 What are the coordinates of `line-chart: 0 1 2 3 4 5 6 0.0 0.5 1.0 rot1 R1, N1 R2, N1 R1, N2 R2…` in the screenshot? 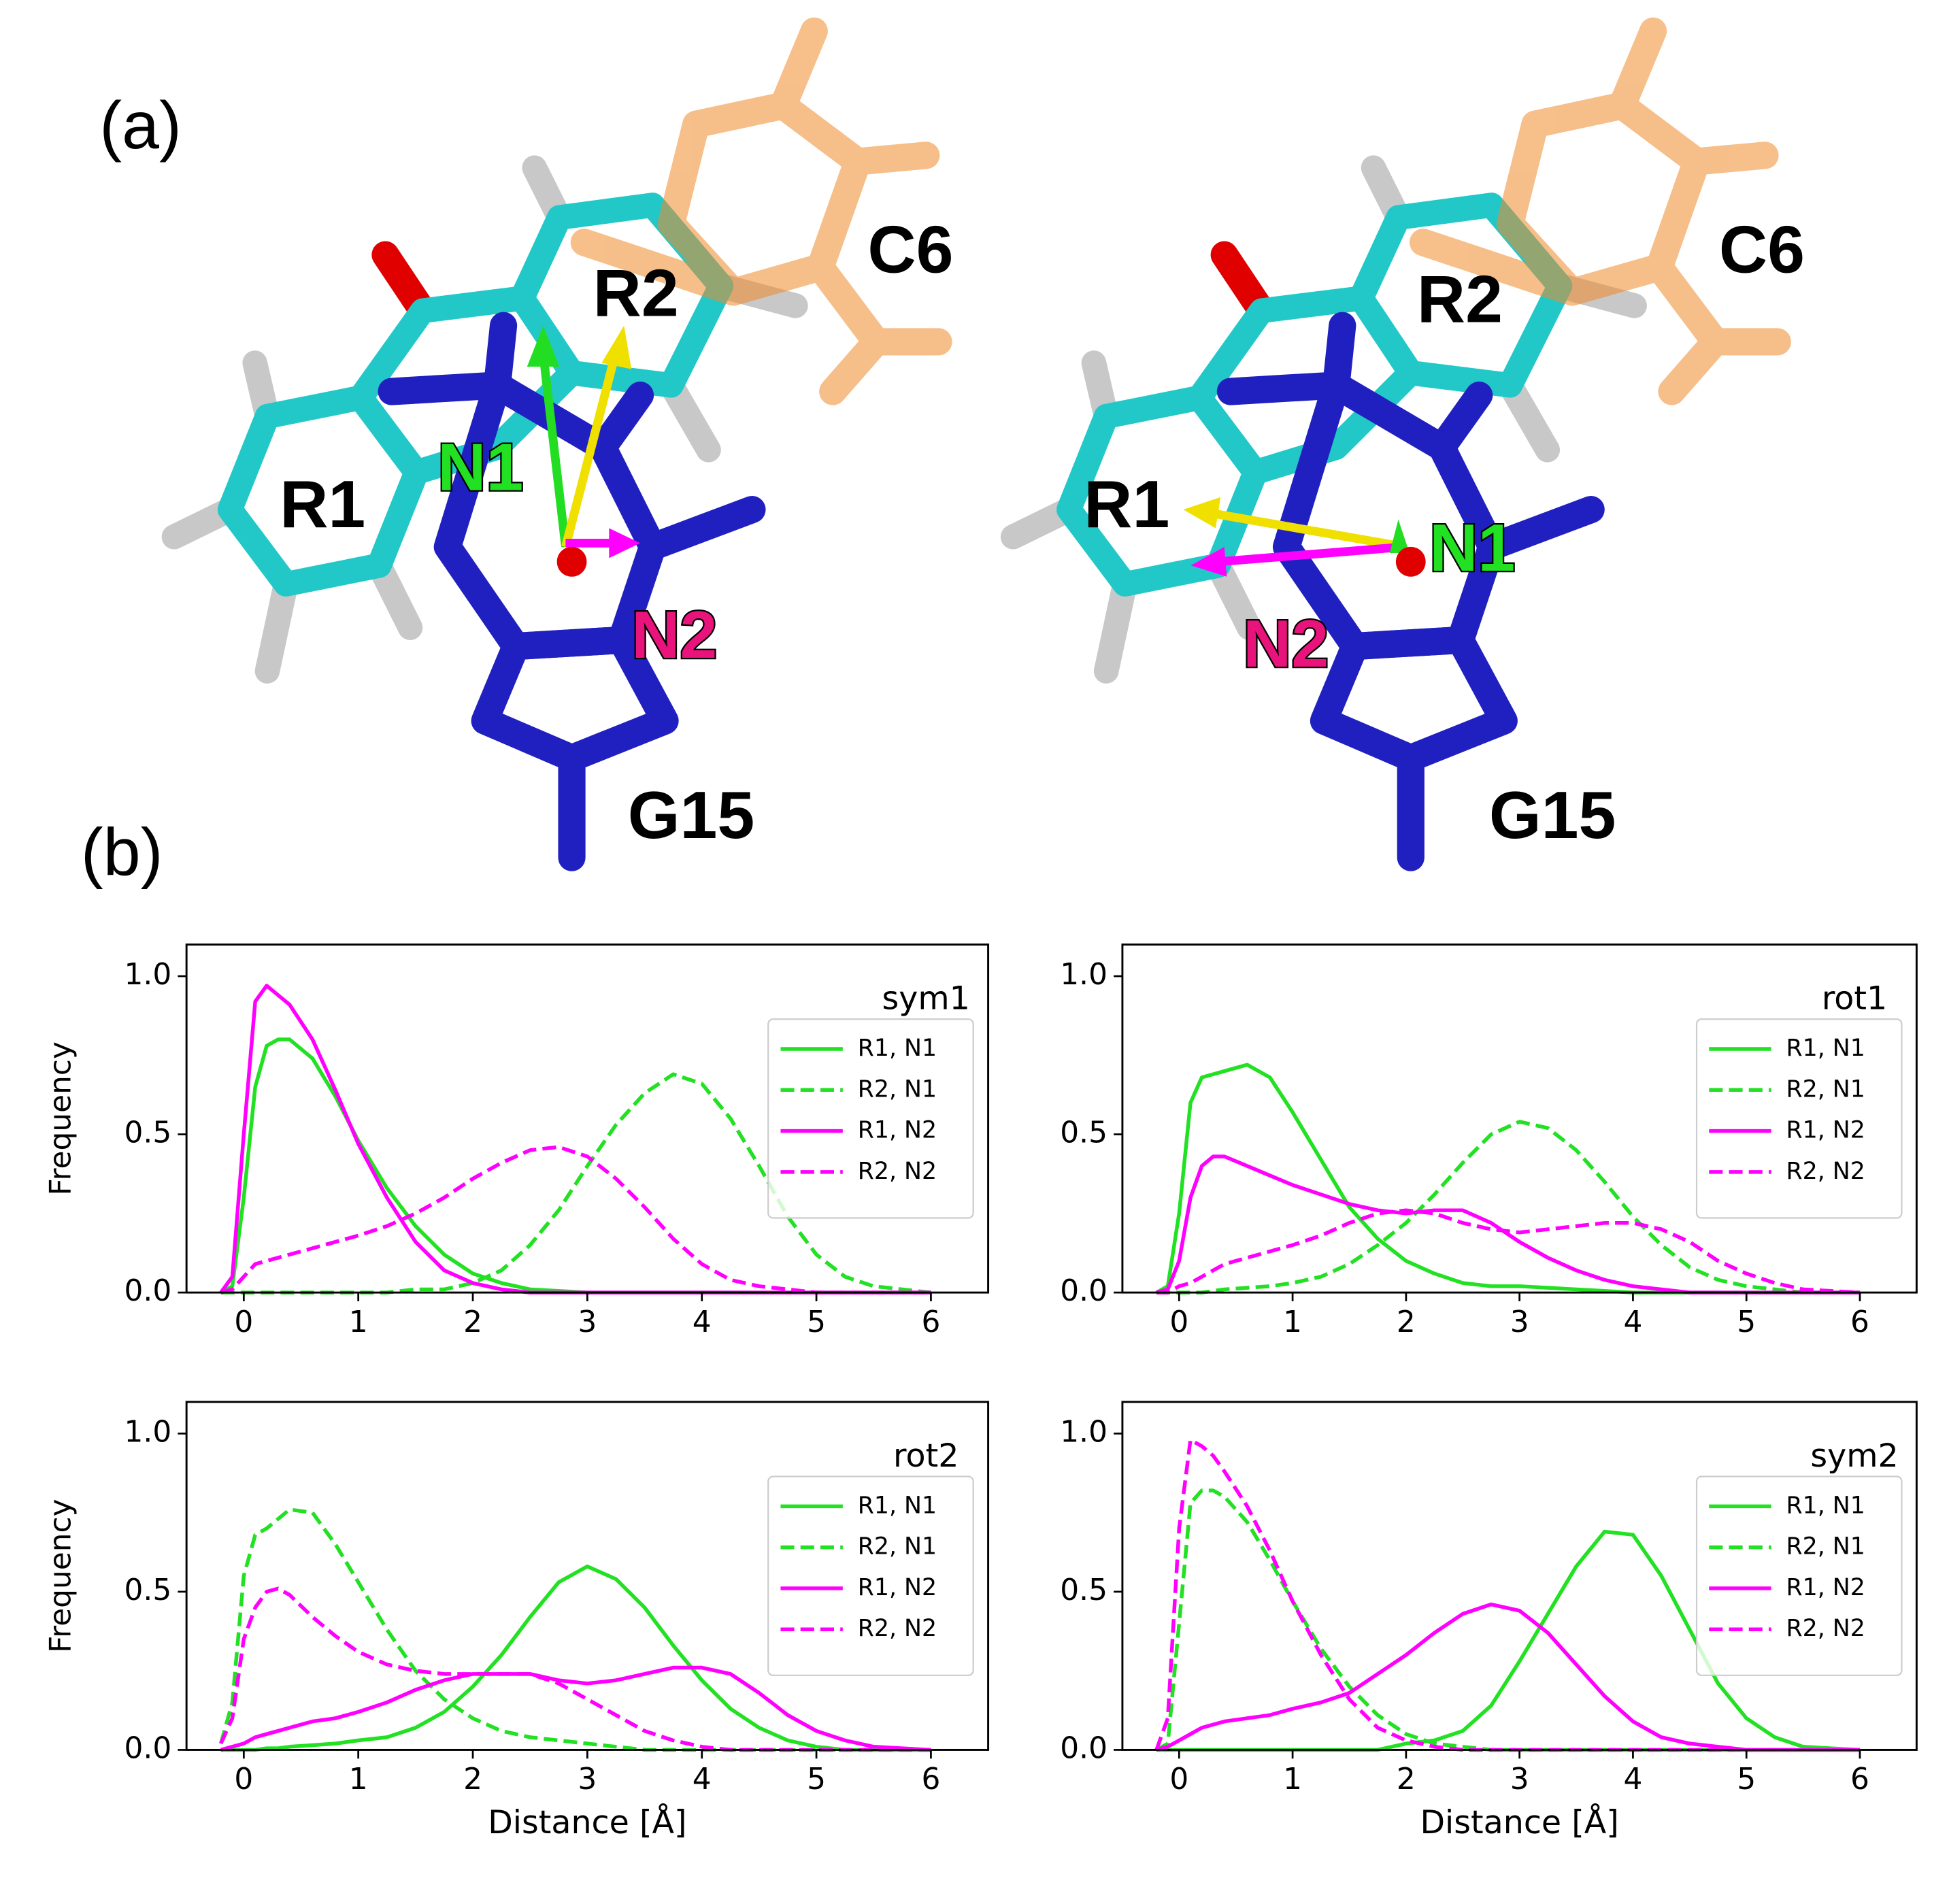 It's located at (1489, 1141).